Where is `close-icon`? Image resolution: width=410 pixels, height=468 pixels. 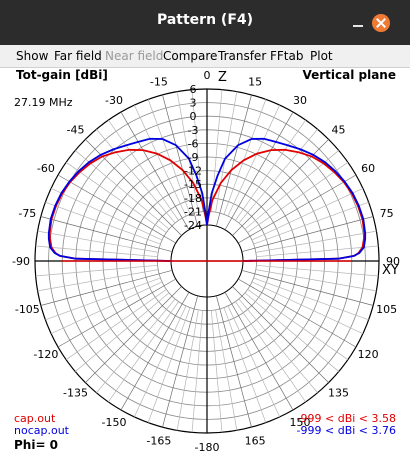
close-icon is located at coordinates (381, 23).